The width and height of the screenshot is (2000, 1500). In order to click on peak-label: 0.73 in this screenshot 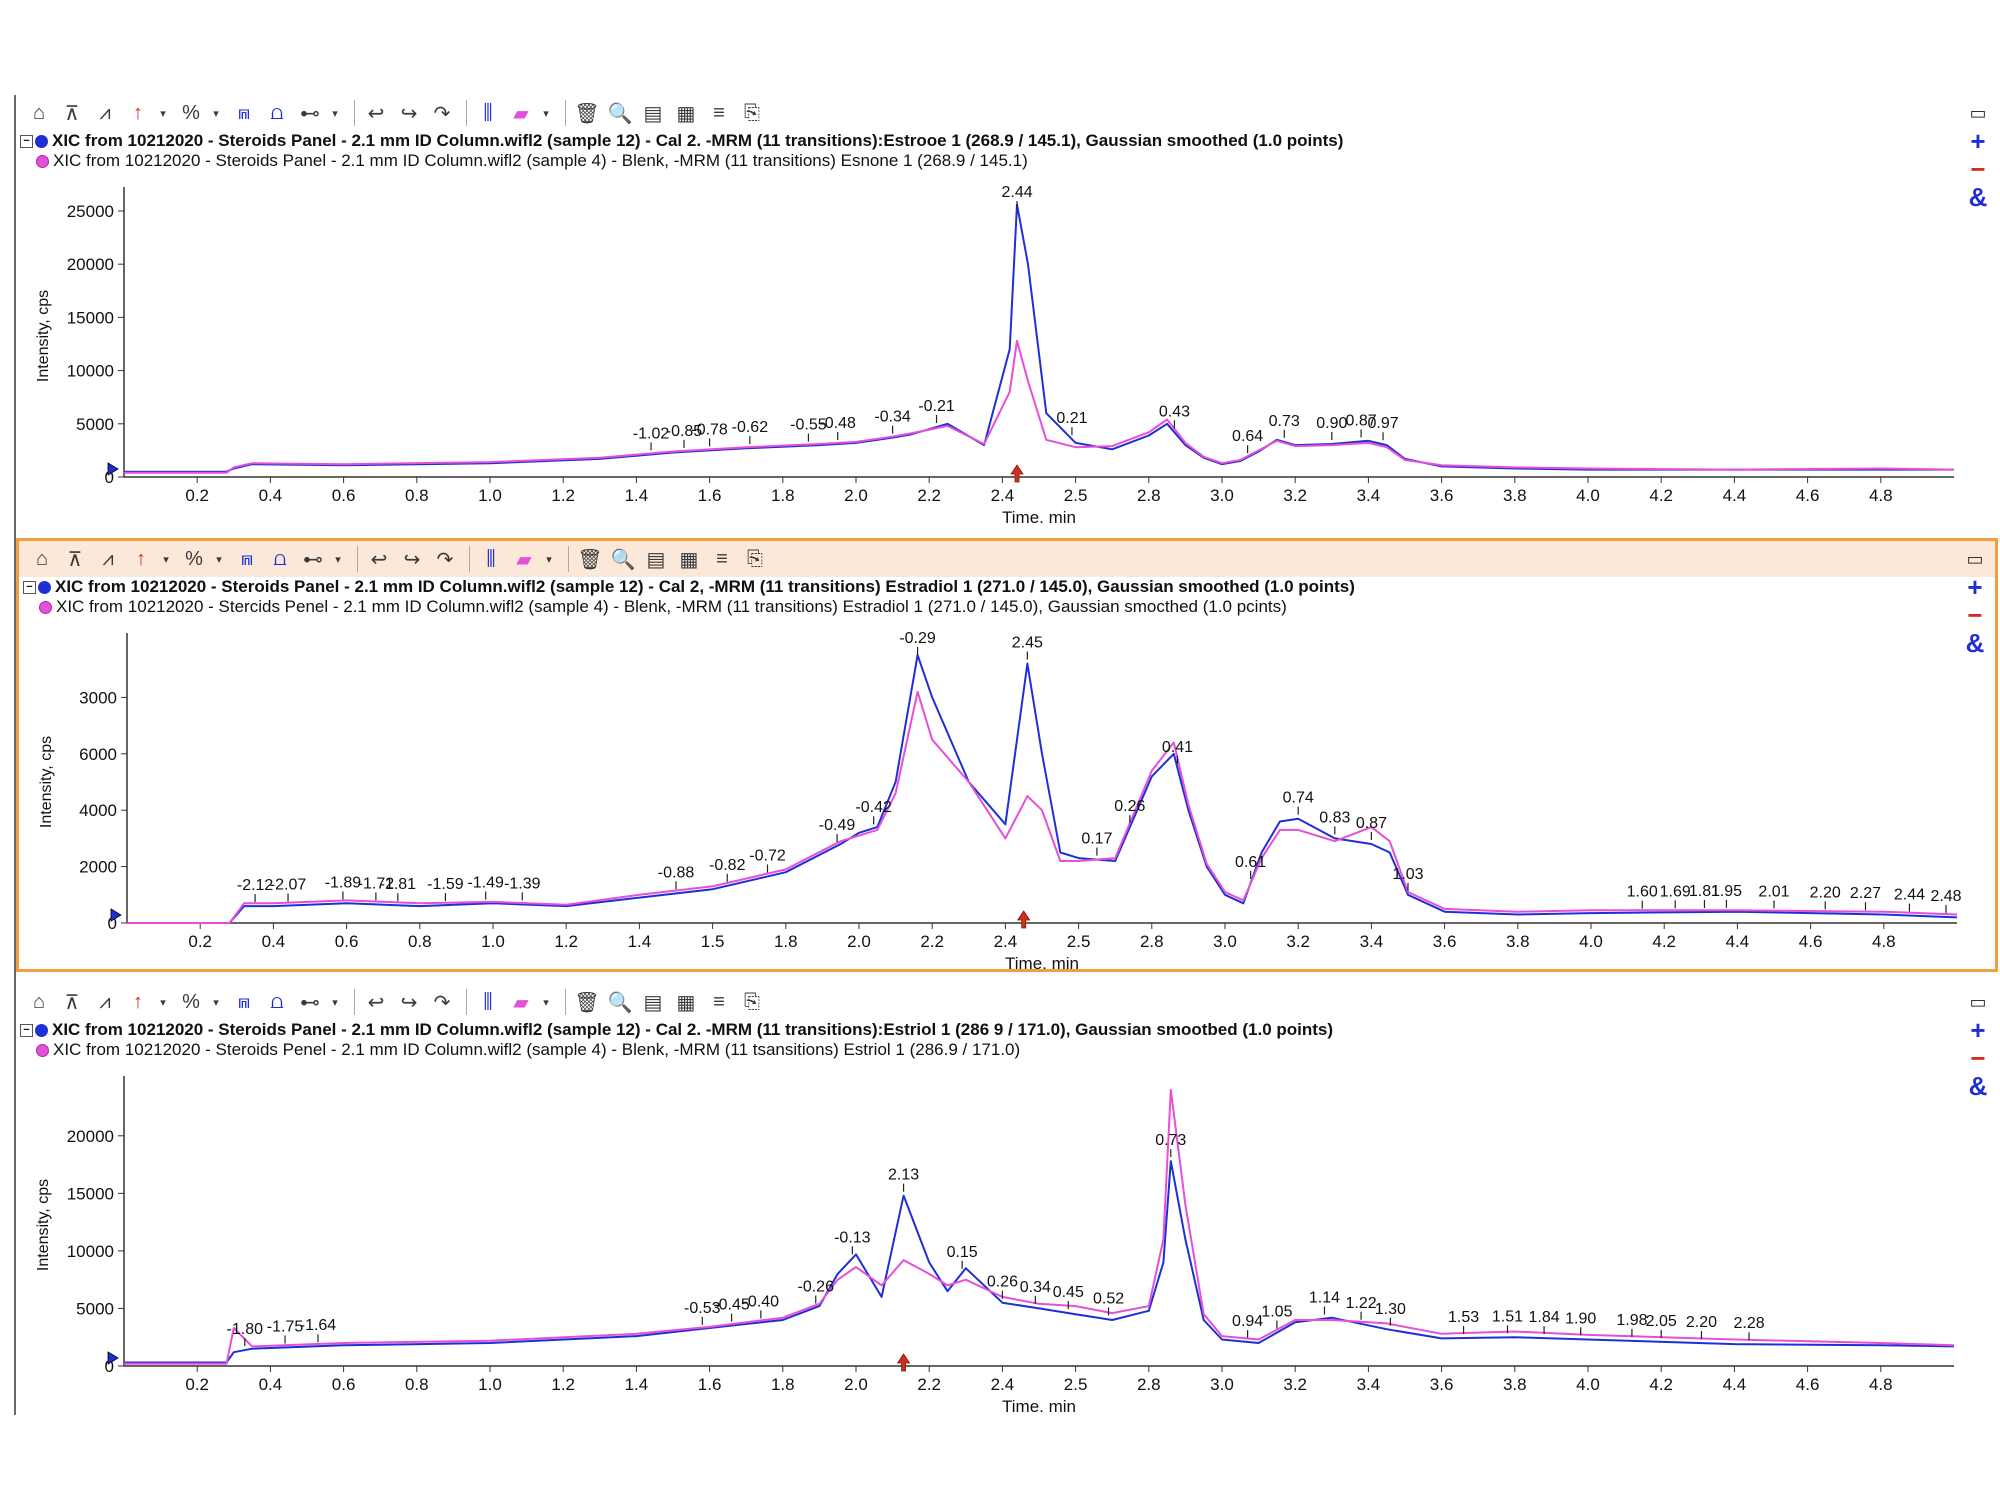, I will do `click(1170, 1140)`.